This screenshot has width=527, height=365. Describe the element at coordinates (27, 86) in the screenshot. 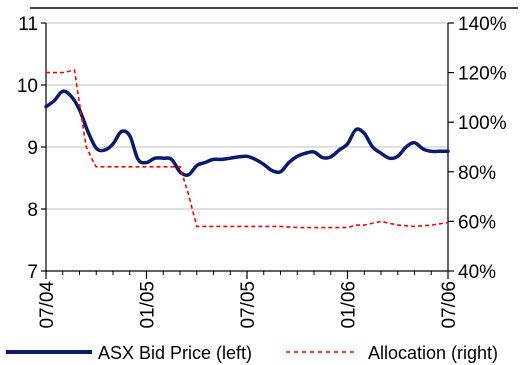

I see `left-tick-label: 10` at that location.